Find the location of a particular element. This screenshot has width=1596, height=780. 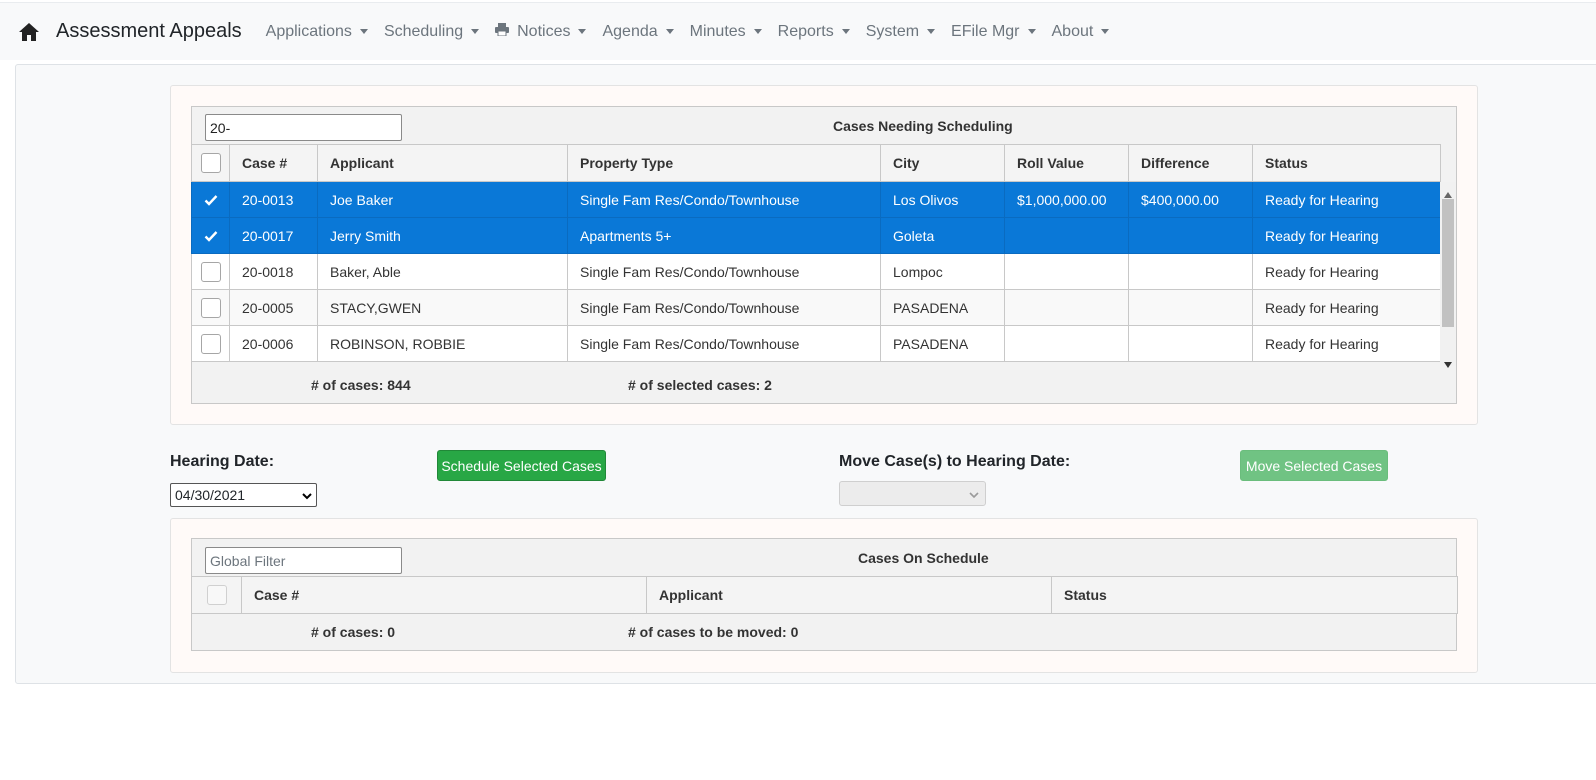

menu-applications: Applications is located at coordinates (317, 32).